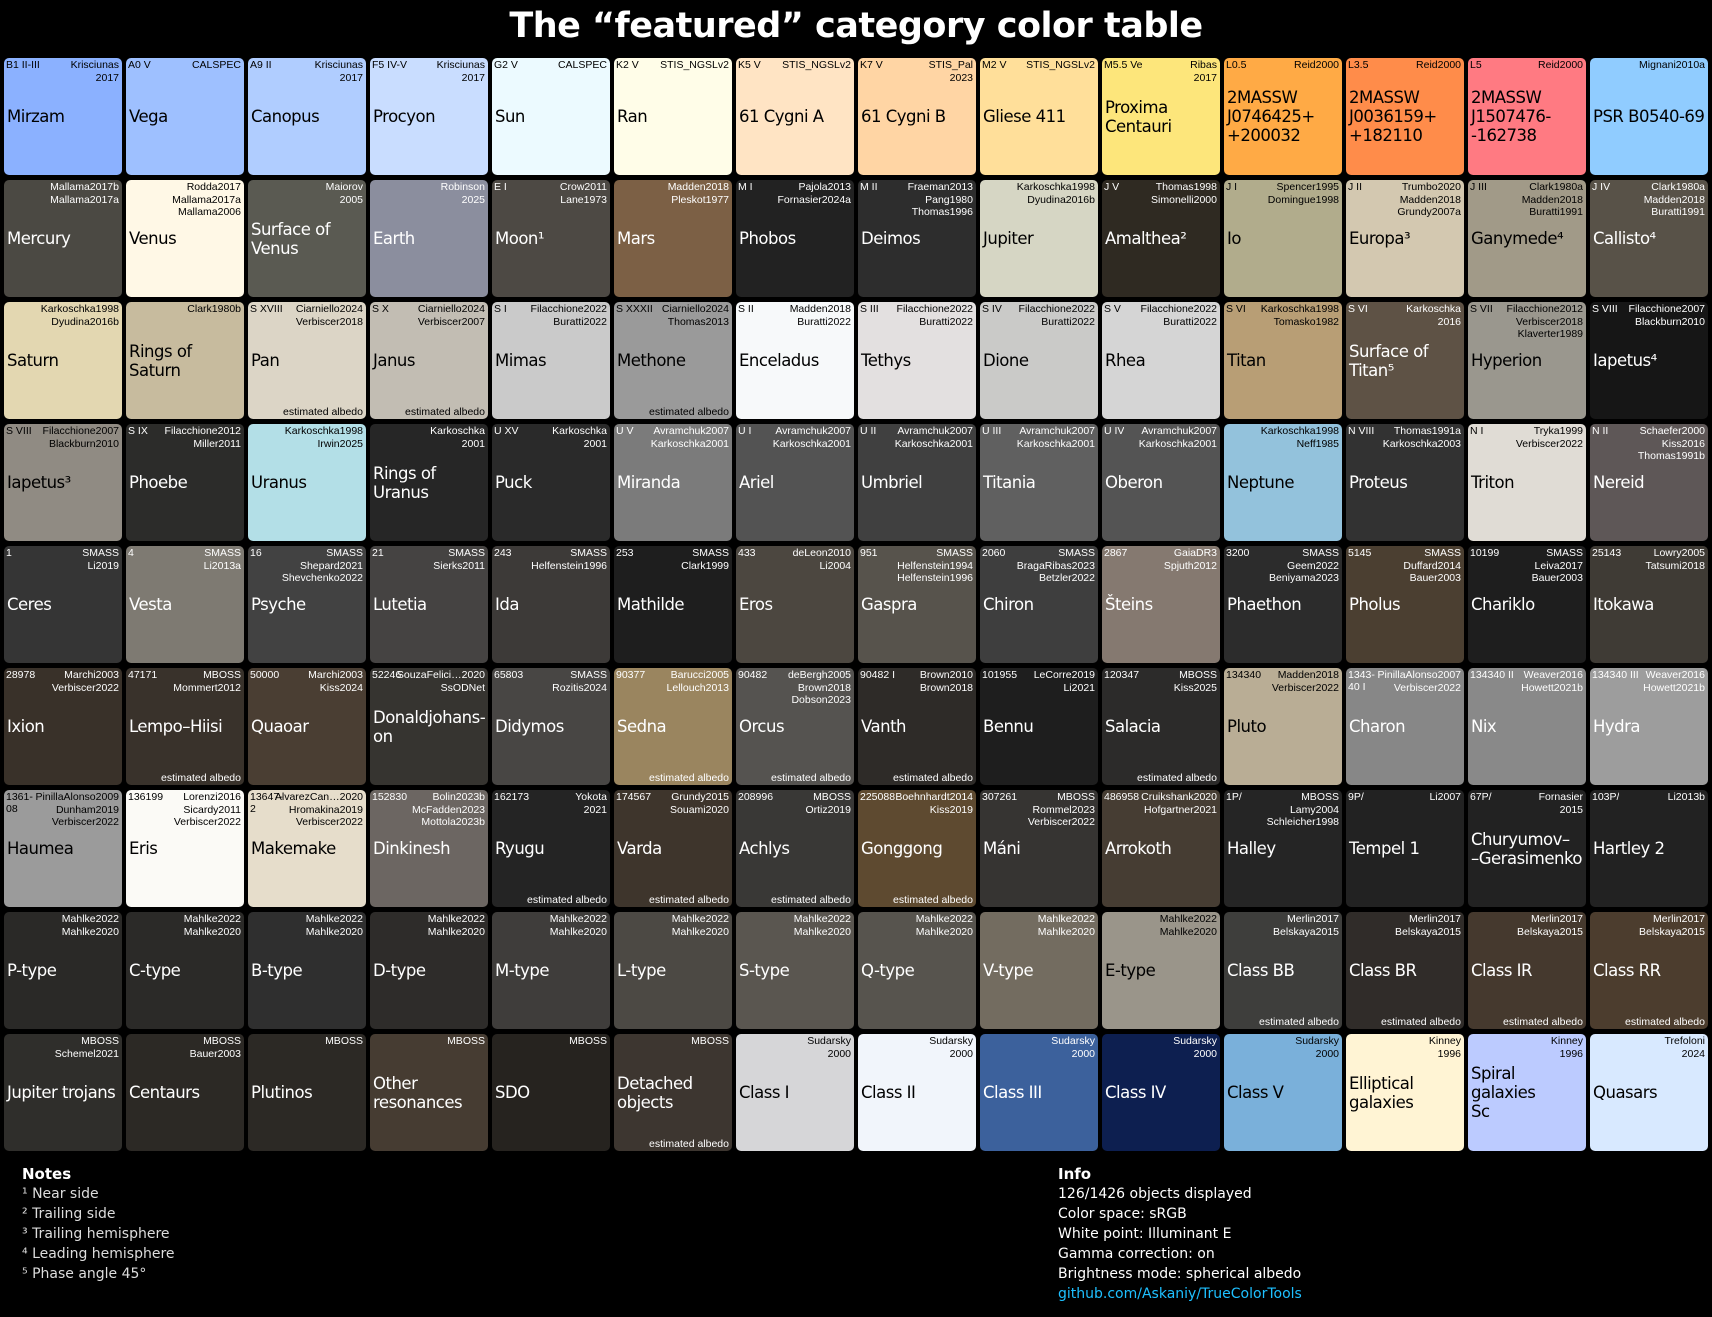 The width and height of the screenshot is (1712, 1317). I want to click on reference-label: Avramchuk2007 Karkoschka2001, so click(811, 437).